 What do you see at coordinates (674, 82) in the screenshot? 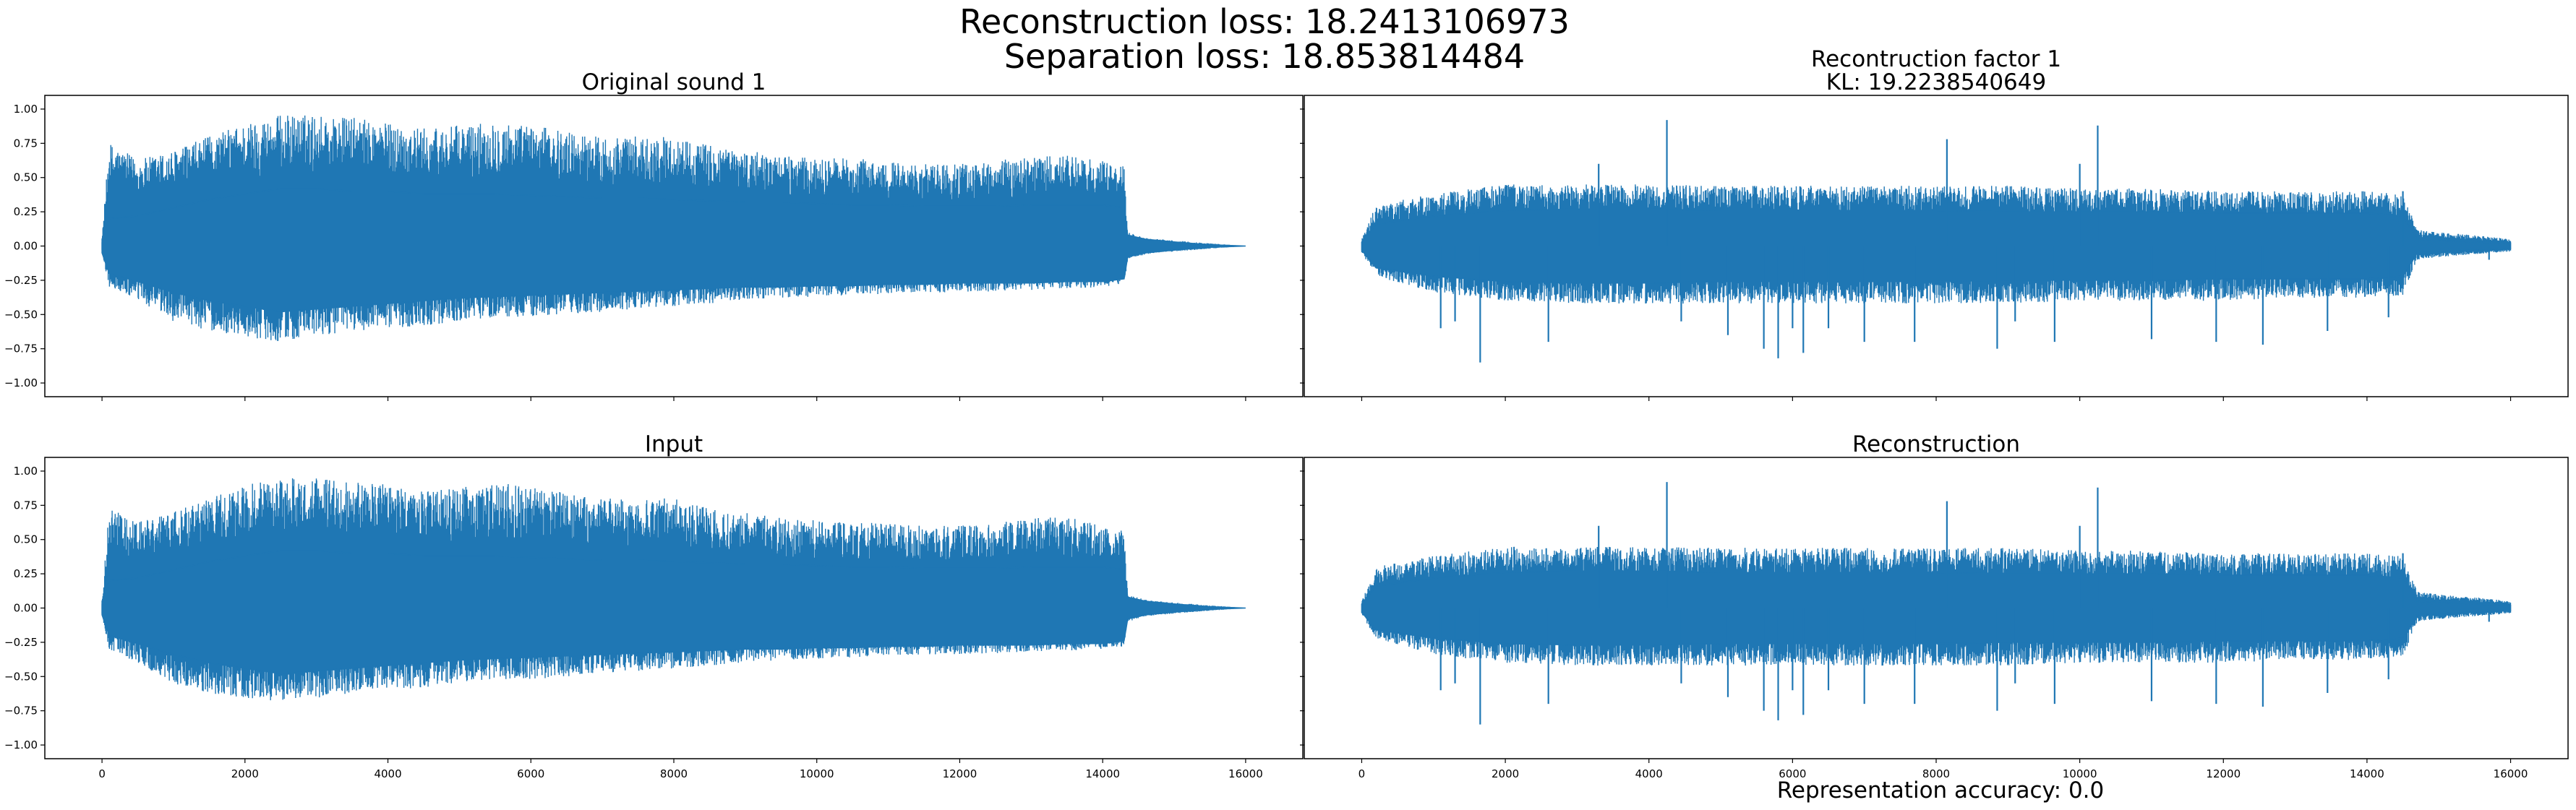
I see `panel-title: Original sound 1` at bounding box center [674, 82].